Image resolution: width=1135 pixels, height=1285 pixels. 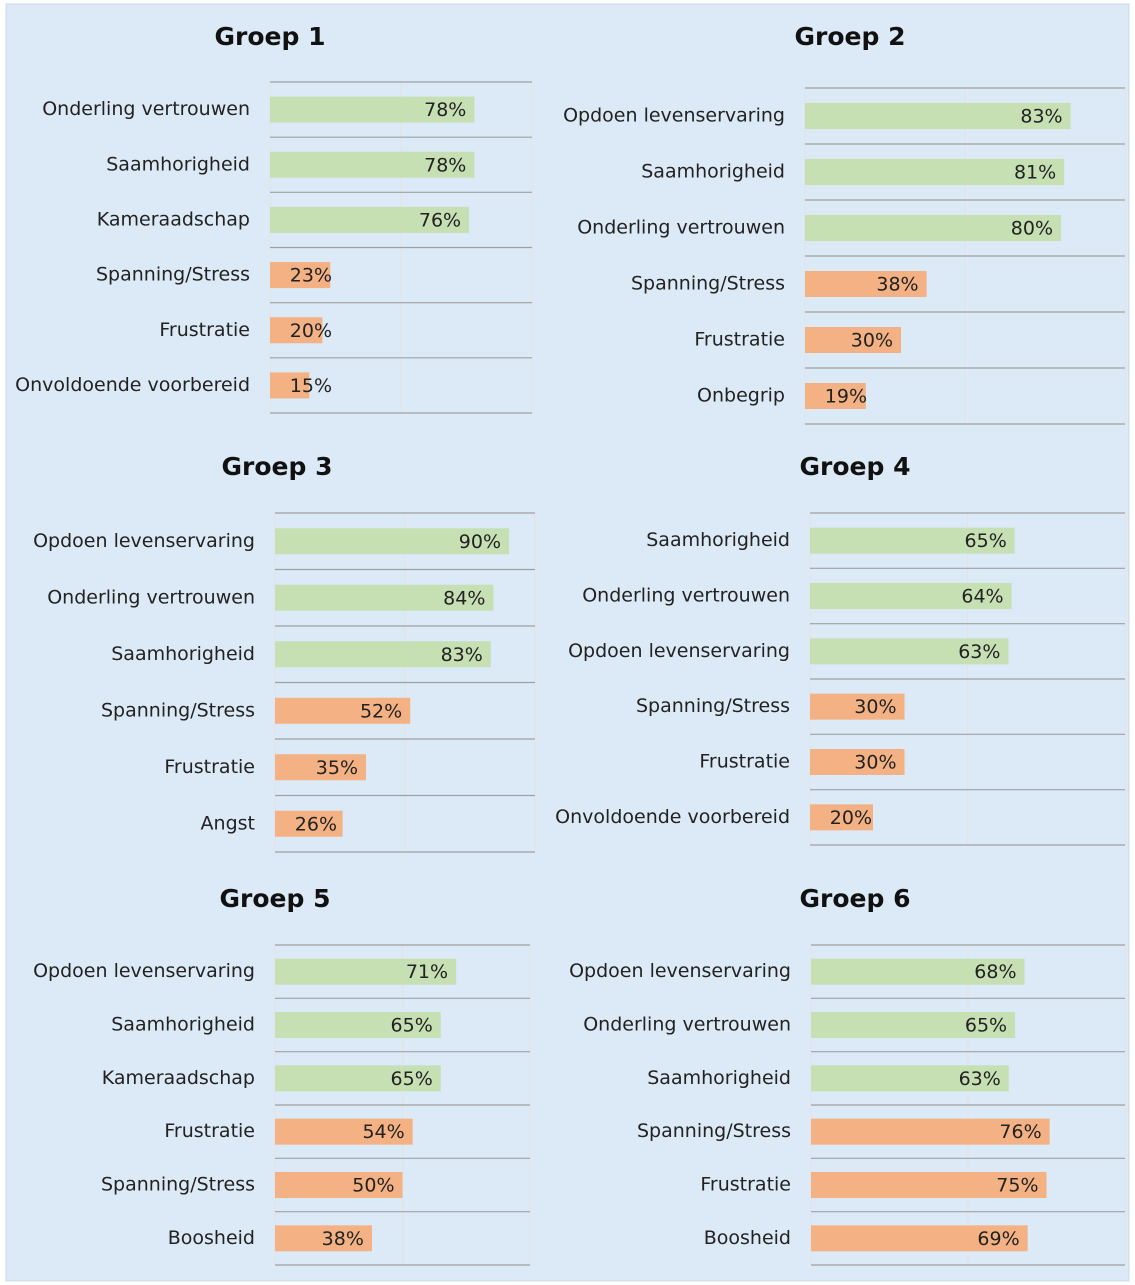 What do you see at coordinates (311, 276) in the screenshot?
I see `value-label: 23%` at bounding box center [311, 276].